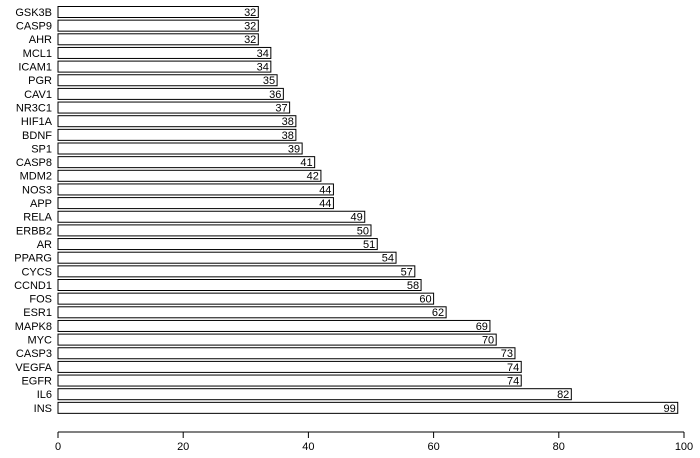 This screenshot has width=700, height=458. What do you see at coordinates (37, 313) in the screenshot?
I see `y-tick-label: ESR1` at bounding box center [37, 313].